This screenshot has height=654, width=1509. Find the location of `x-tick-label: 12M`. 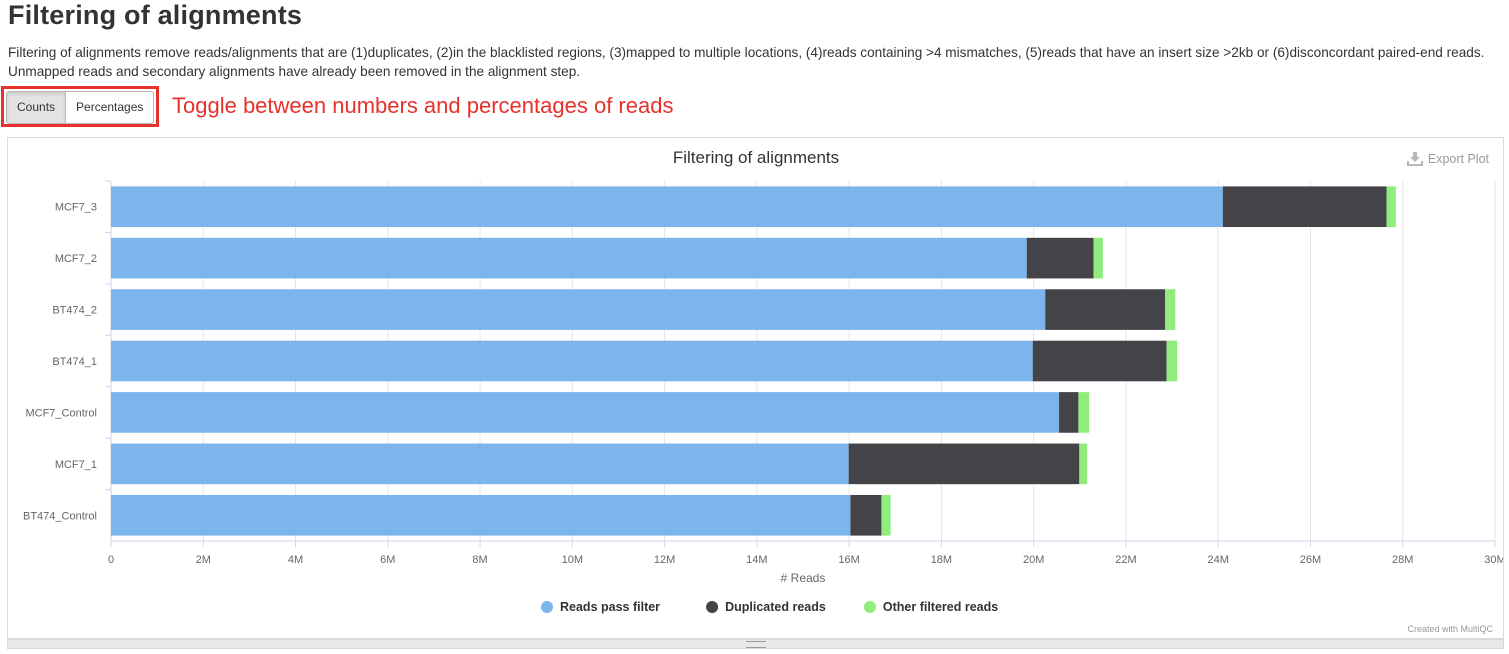

x-tick-label: 12M is located at coordinates (664, 560).